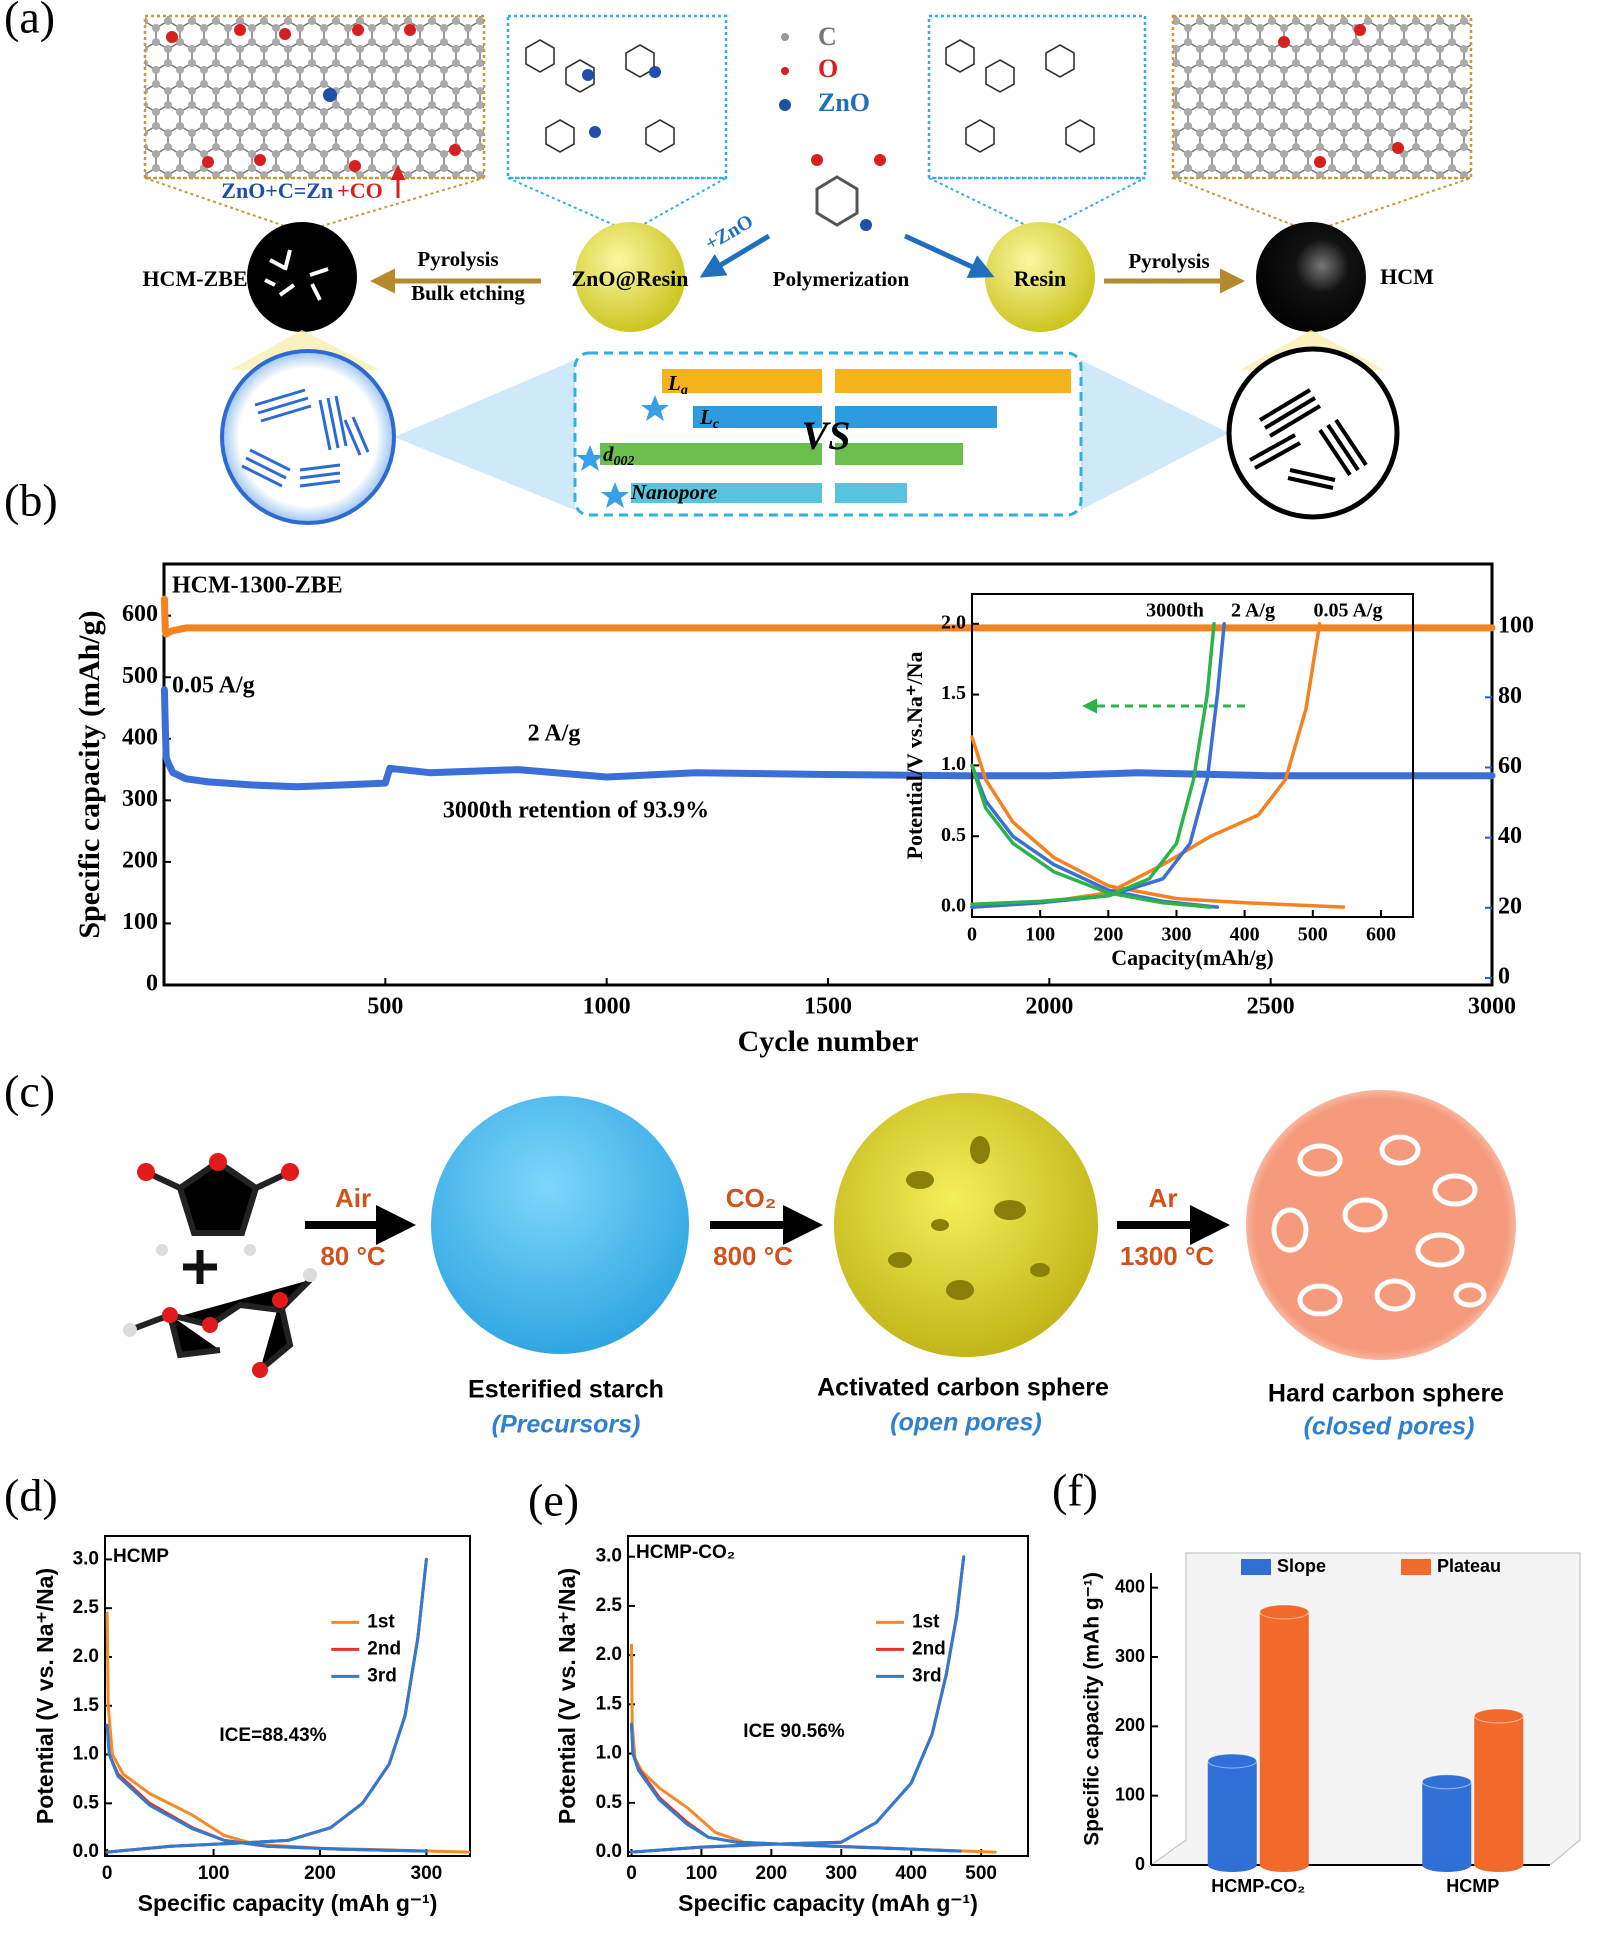 This screenshot has height=1936, width=1600. I want to click on y-tick-label: 3.0, so click(86, 1558).